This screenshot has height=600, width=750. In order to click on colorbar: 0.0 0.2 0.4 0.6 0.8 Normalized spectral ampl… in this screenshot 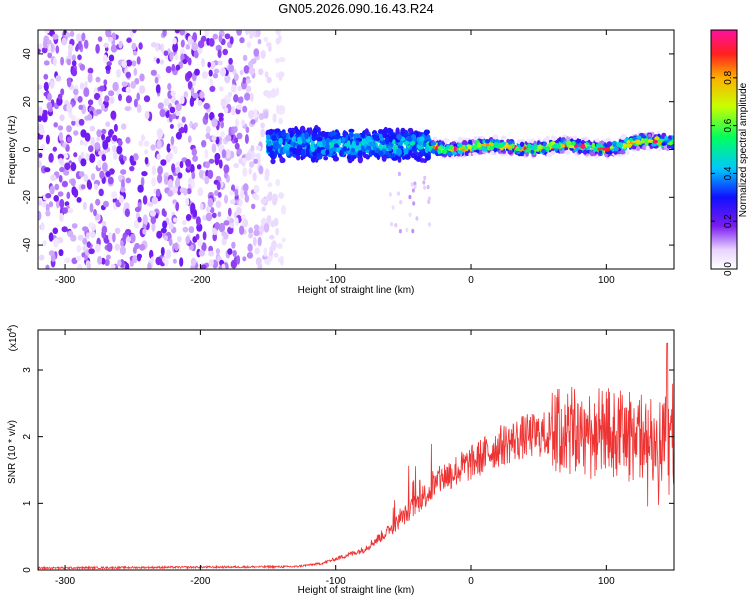, I will do `click(729, 152)`.